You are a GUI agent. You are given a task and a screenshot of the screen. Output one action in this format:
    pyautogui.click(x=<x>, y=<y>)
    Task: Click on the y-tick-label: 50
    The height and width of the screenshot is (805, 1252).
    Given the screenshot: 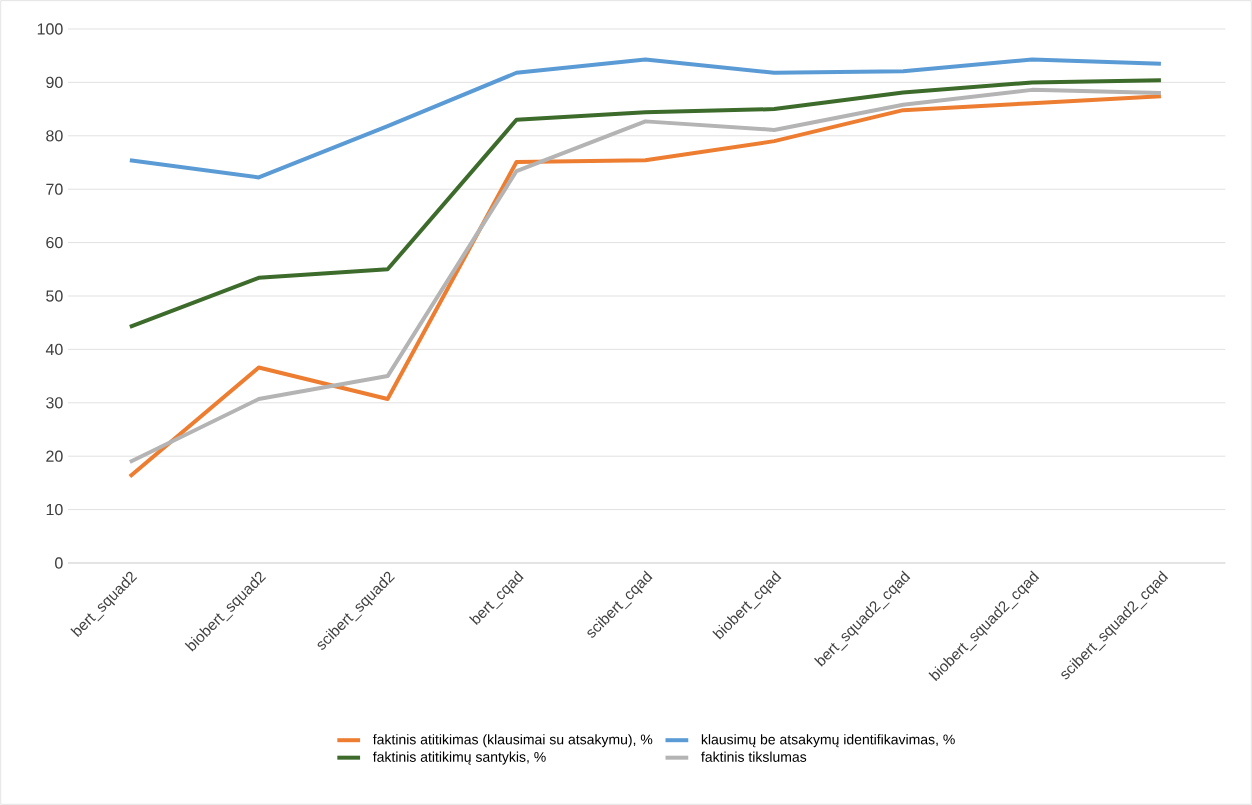 What is the action you would take?
    pyautogui.click(x=54, y=296)
    